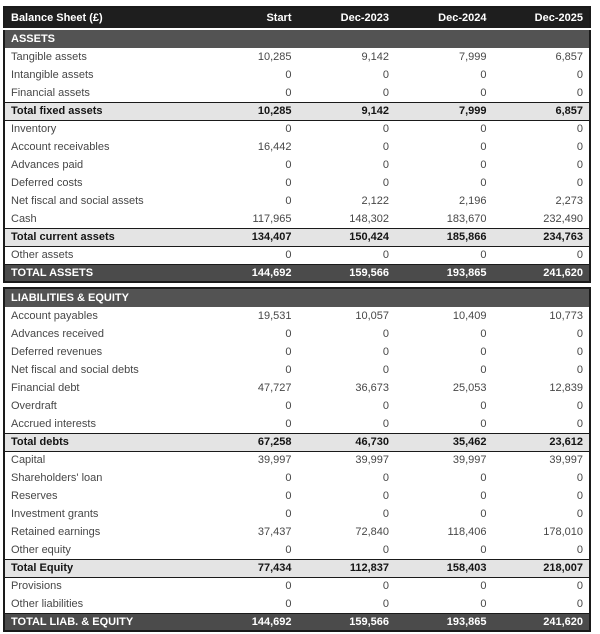  Describe the element at coordinates (444, 57) in the screenshot. I see `cell-value: 7,999` at that location.